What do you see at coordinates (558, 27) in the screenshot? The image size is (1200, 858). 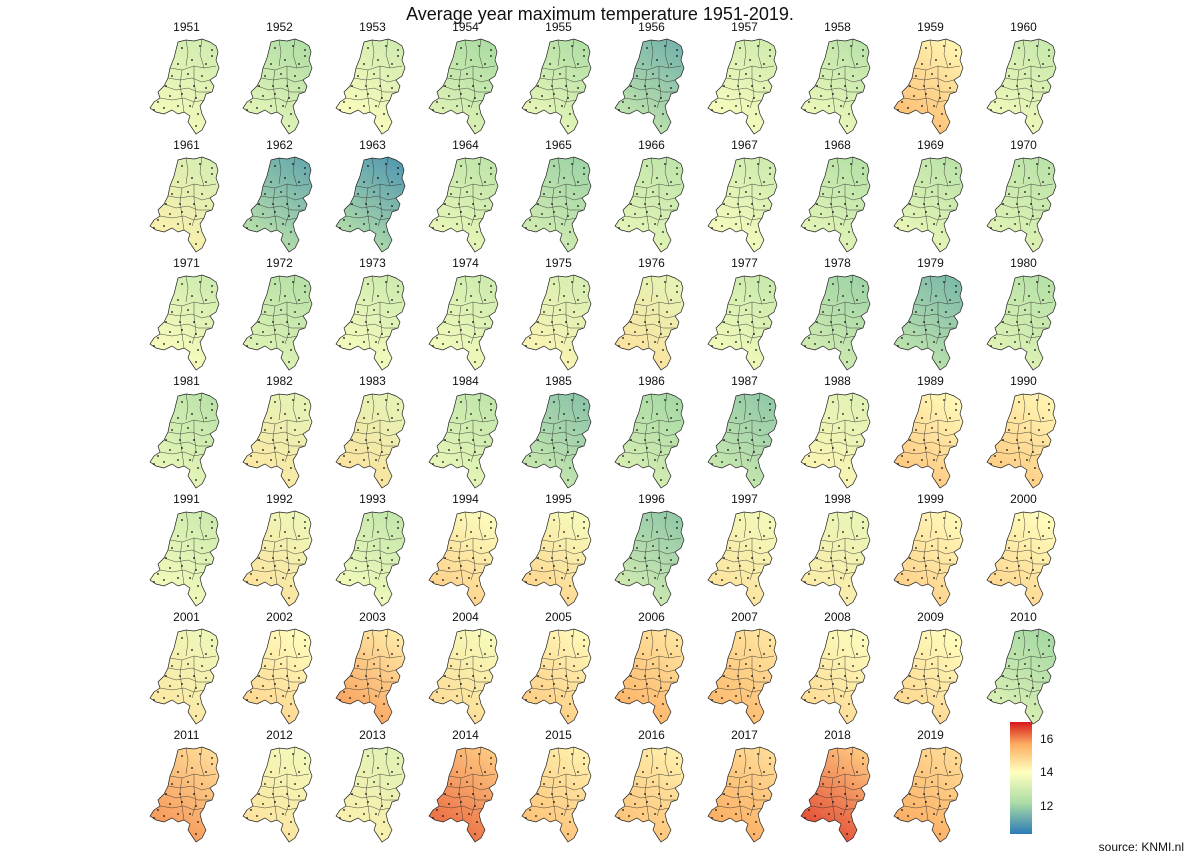 I see `panel-year-label: 1955` at bounding box center [558, 27].